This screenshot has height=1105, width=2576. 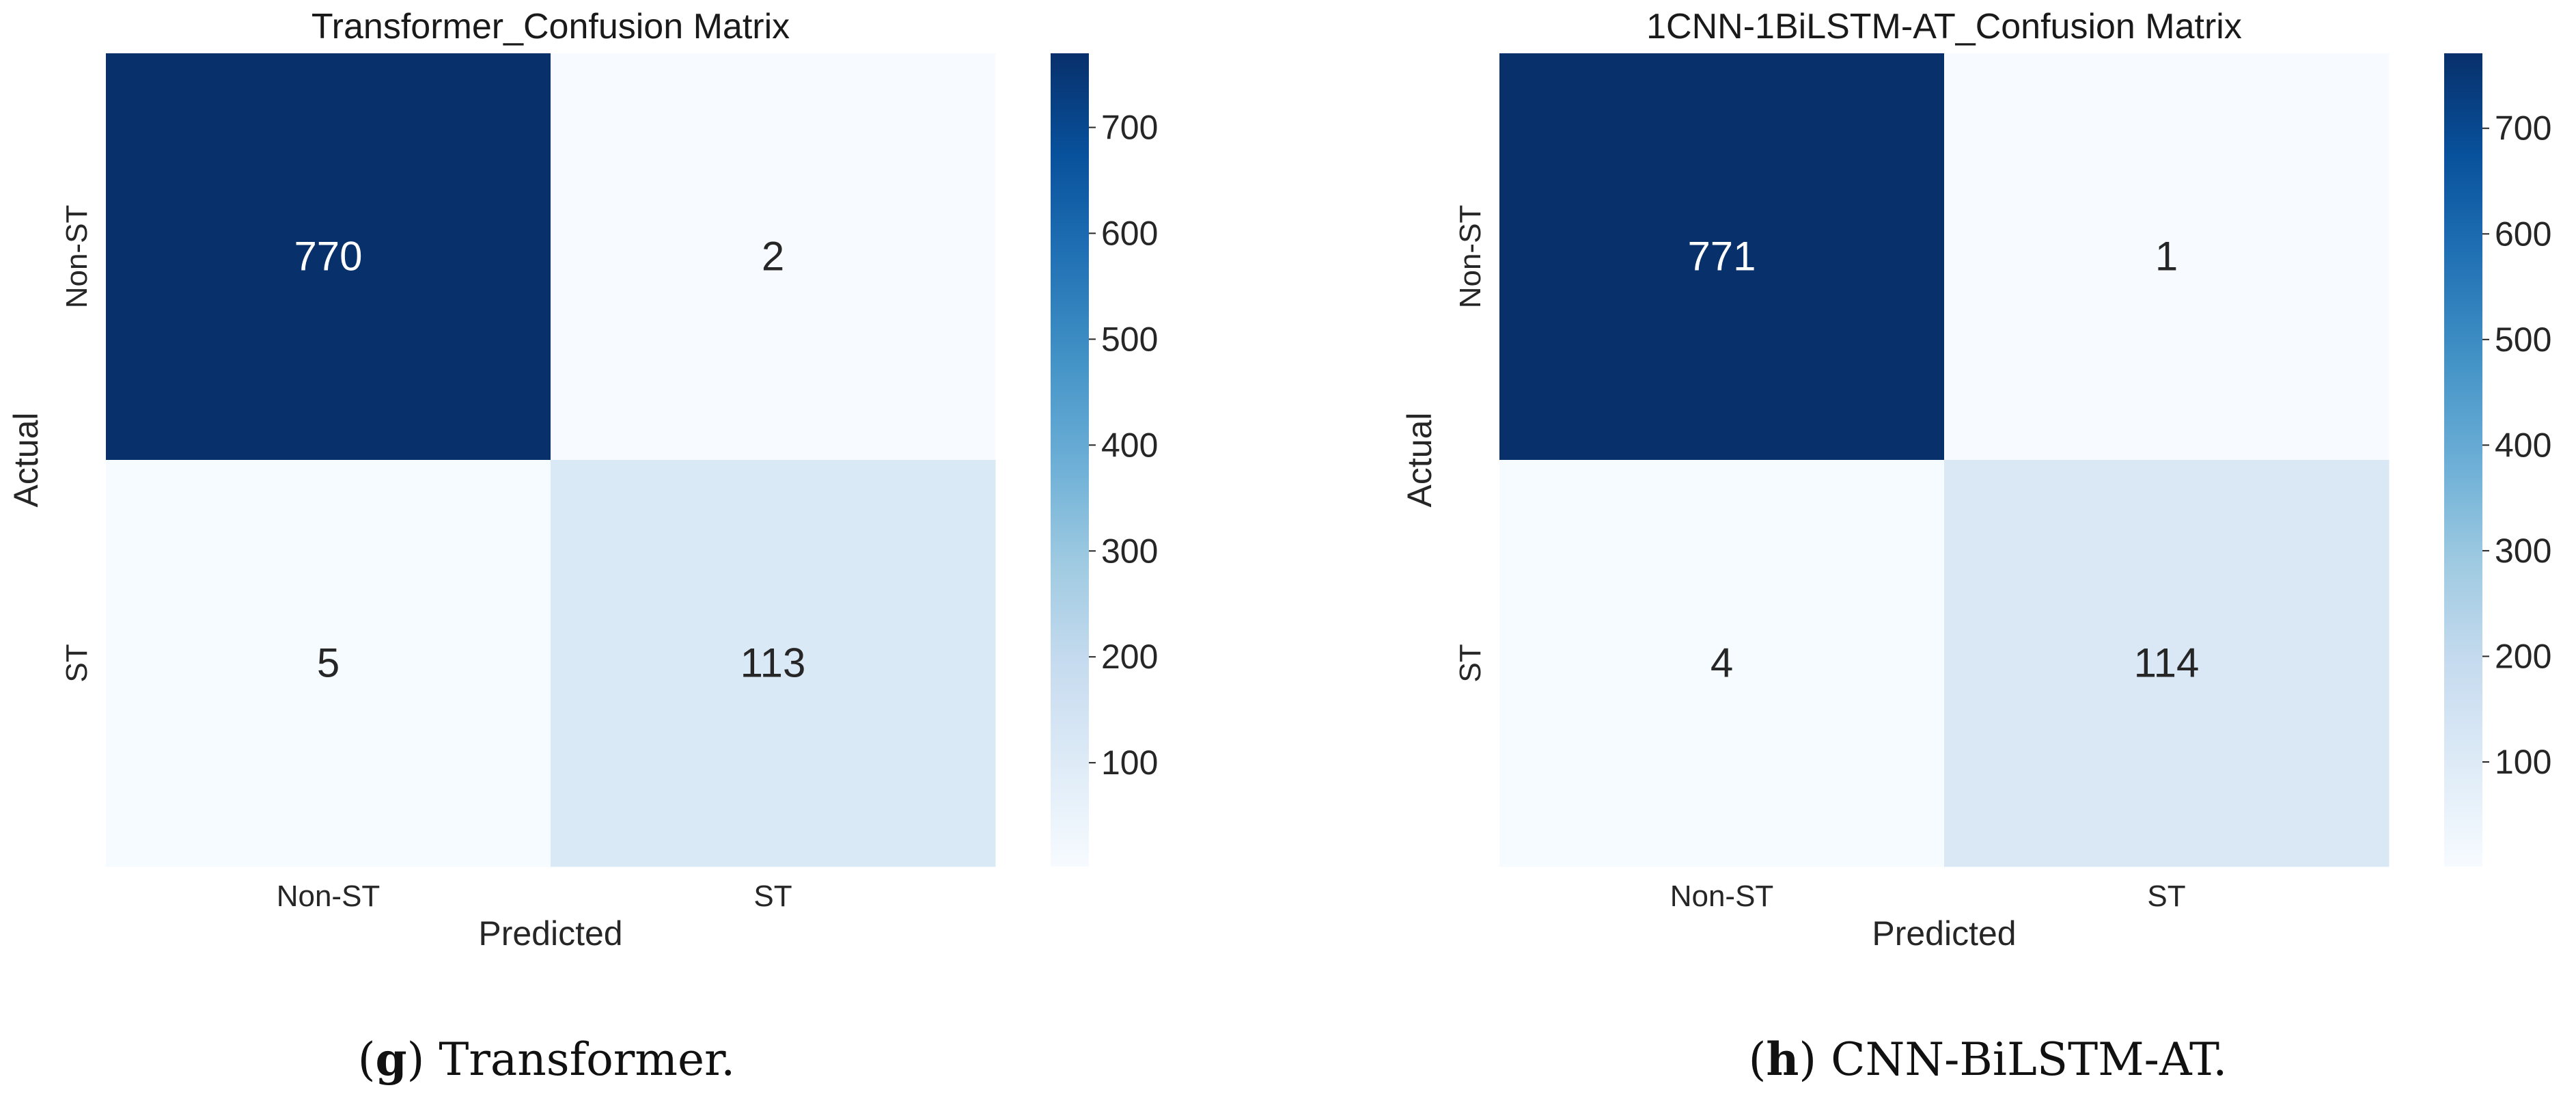 I want to click on caption-h: (h) CNN-BiLSTM-AT., so click(x=1988, y=1059).